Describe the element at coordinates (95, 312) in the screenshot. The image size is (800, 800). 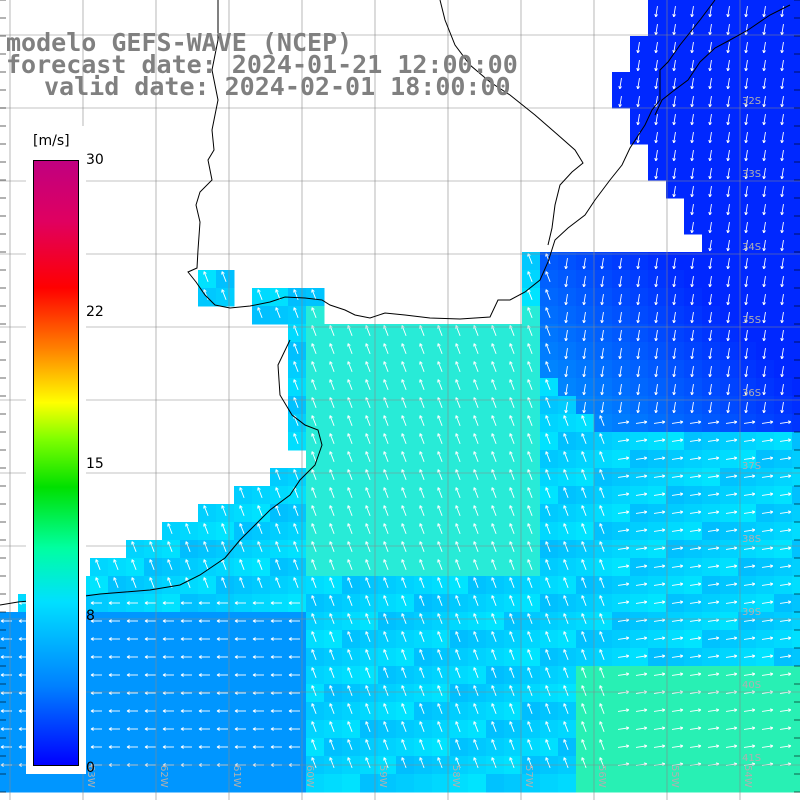
I see `colorbar-tick-22: 22` at that location.